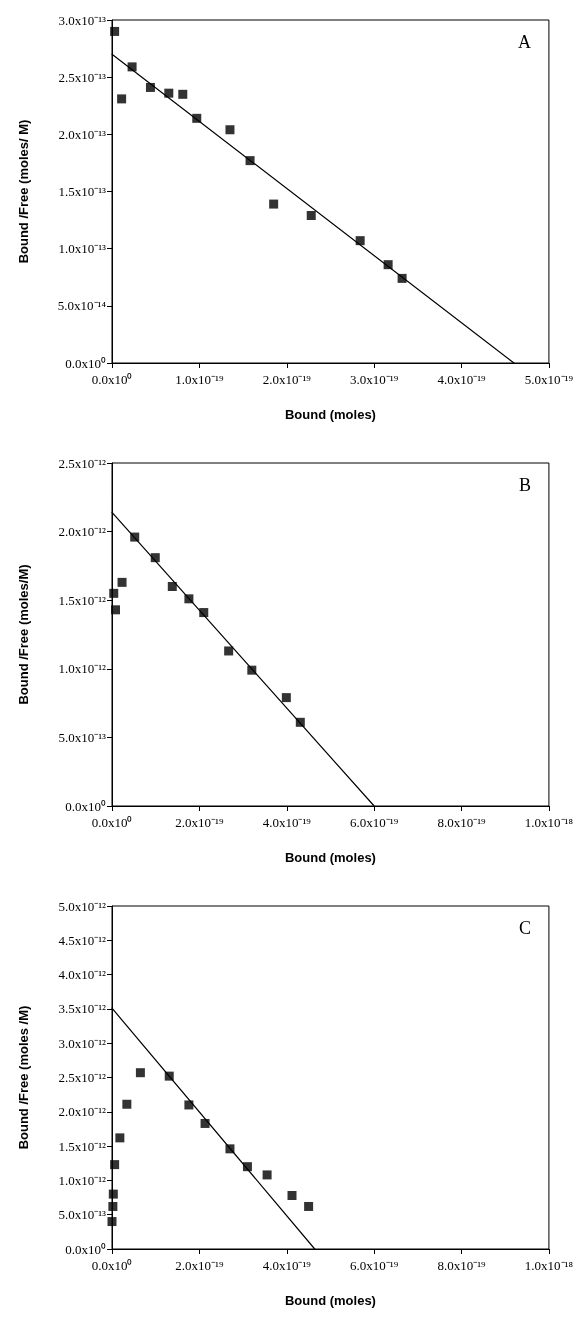  I want to click on y-tick-label: 1.0x10⁻¹³, so click(82, 249).